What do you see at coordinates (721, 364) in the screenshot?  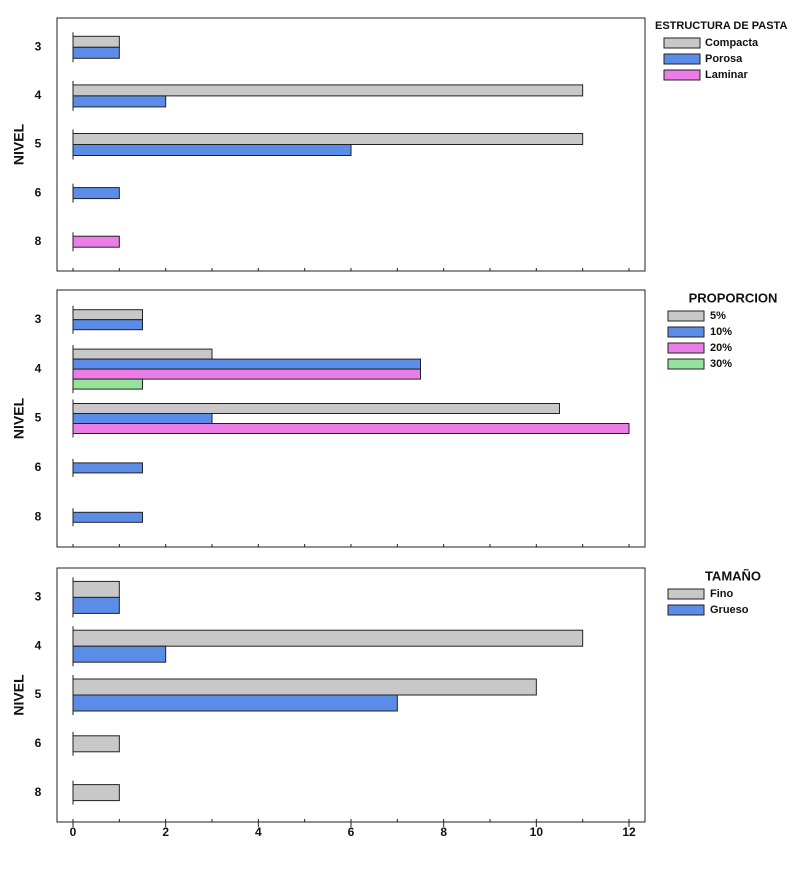 I see `legend-label: 30%` at bounding box center [721, 364].